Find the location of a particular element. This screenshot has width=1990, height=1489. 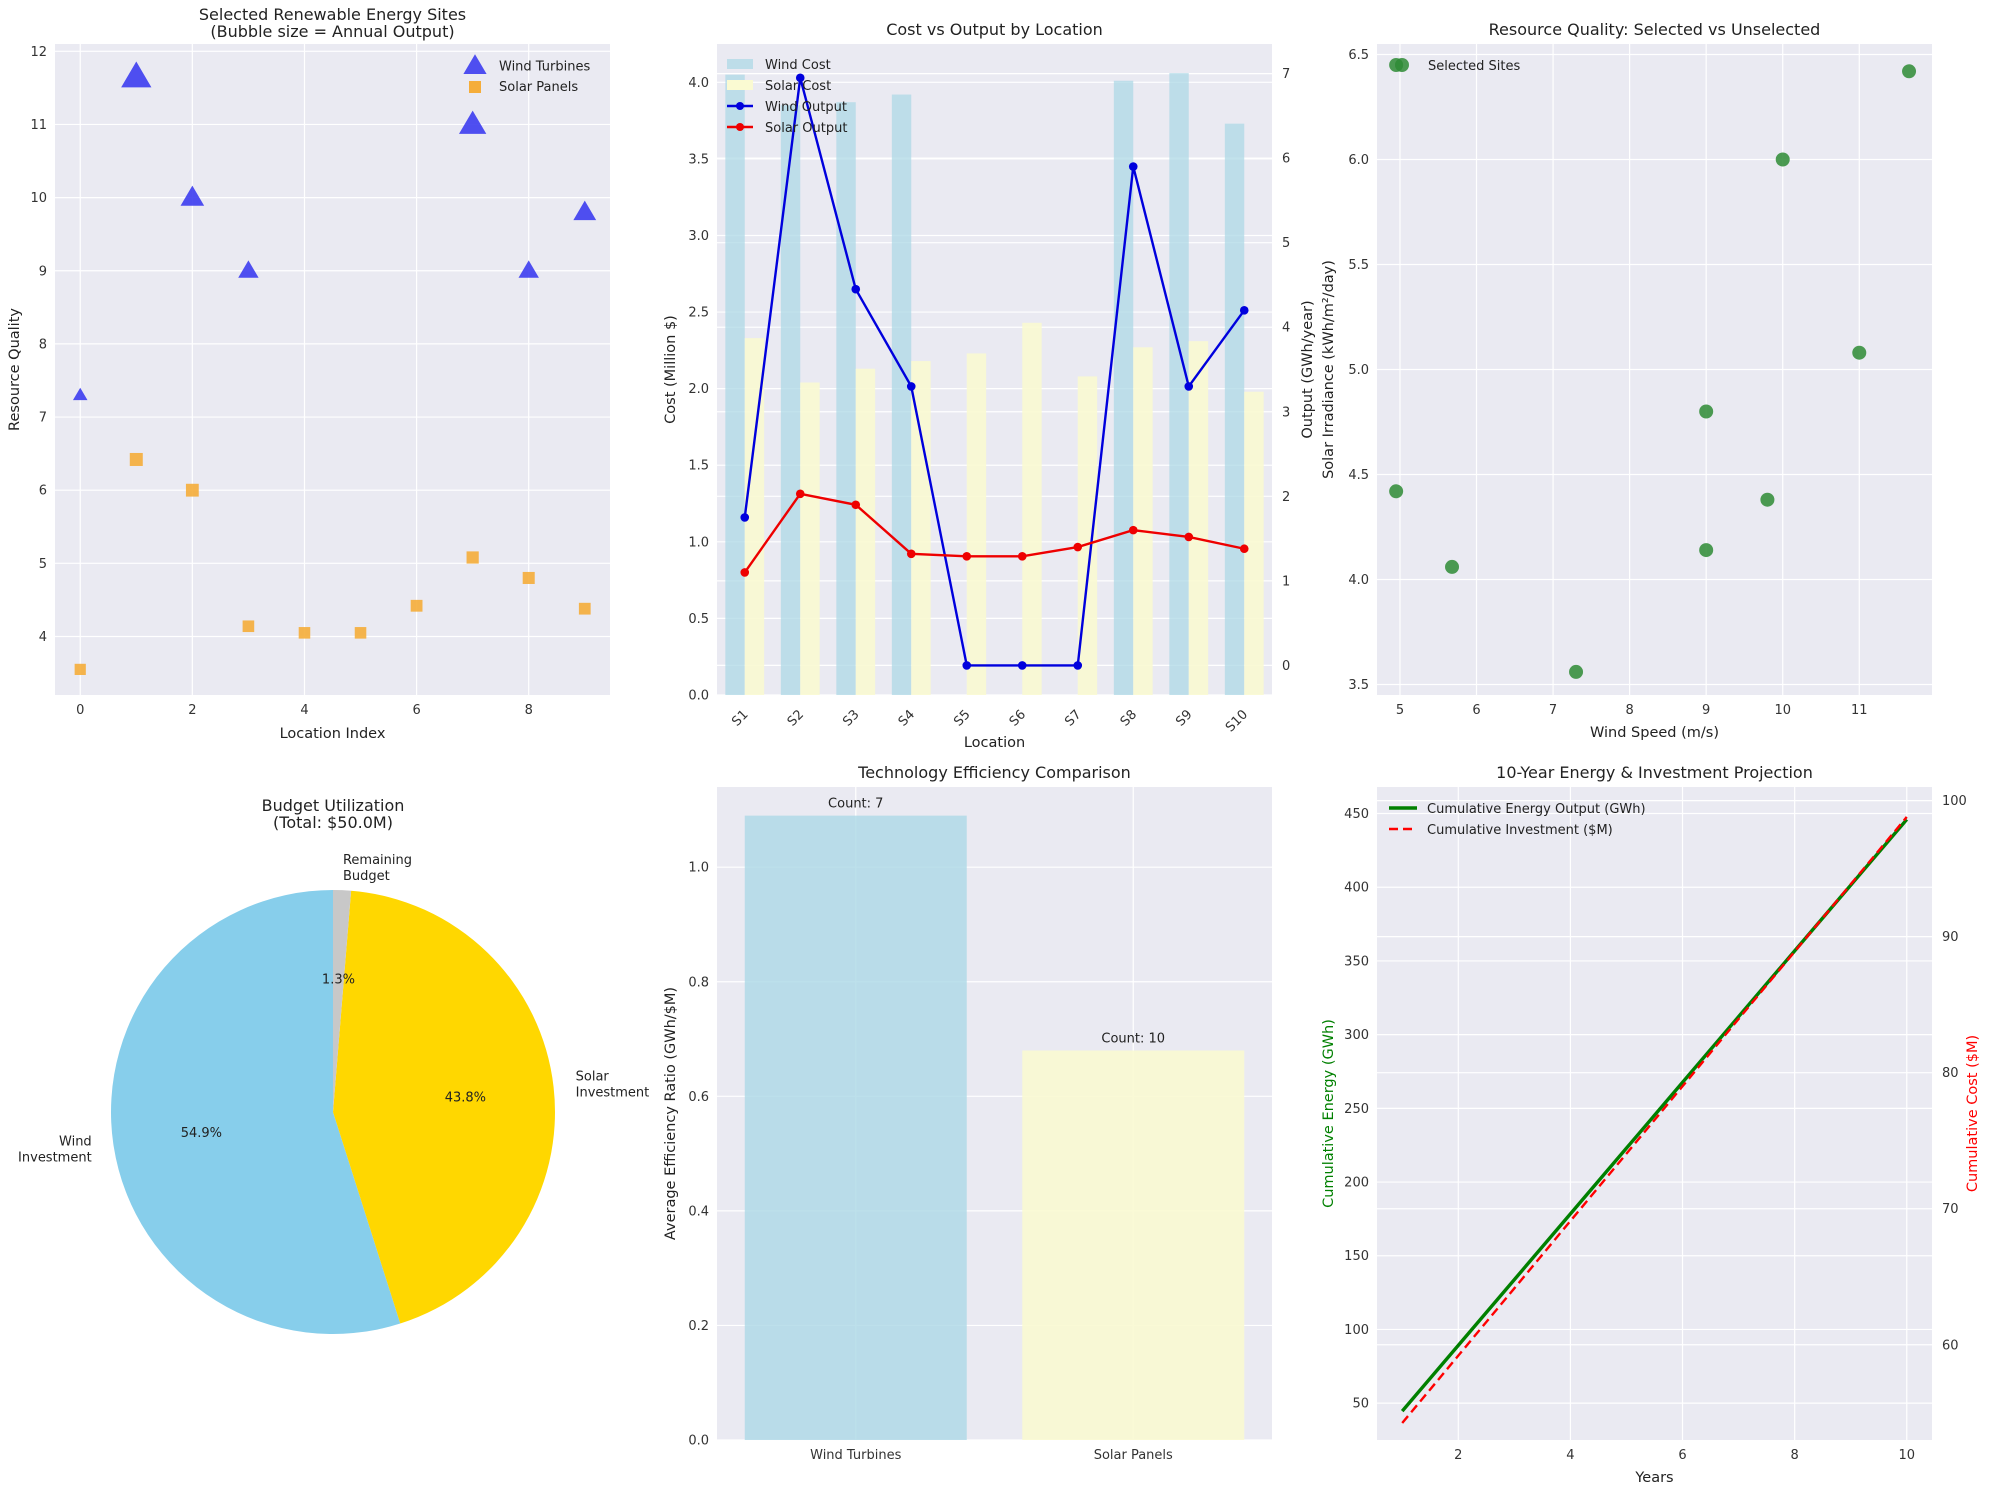

c1-ytick-label: 5 is located at coordinates (43, 564).